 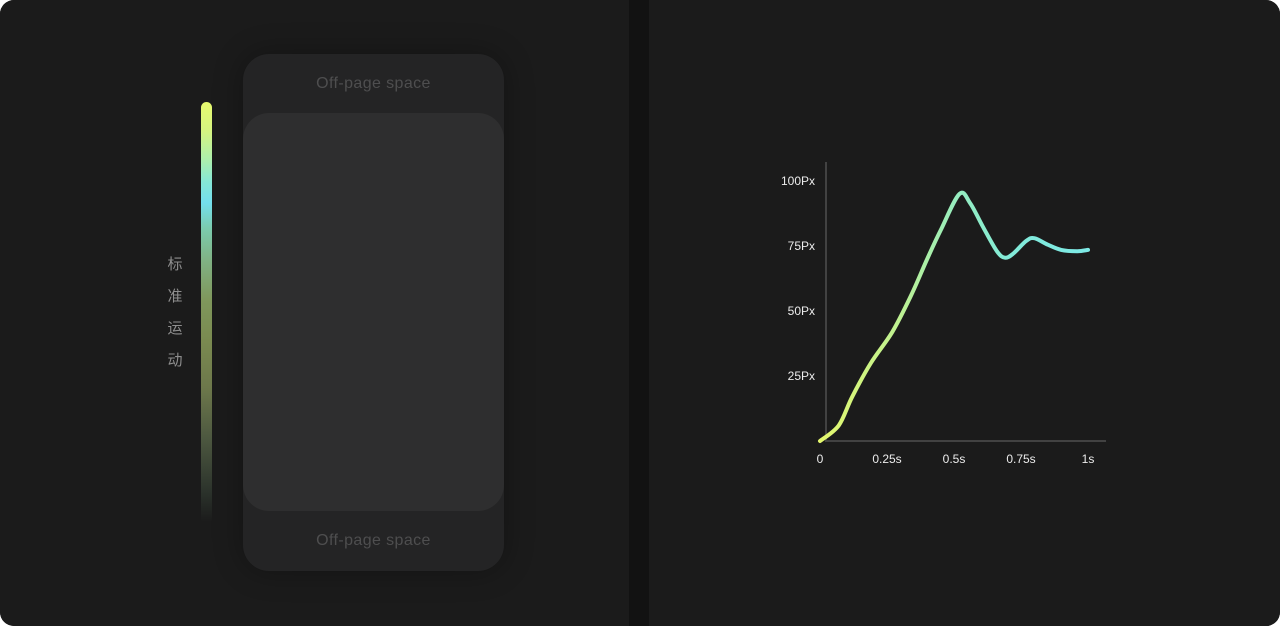 I want to click on motion-label-char: 动, so click(x=175, y=360).